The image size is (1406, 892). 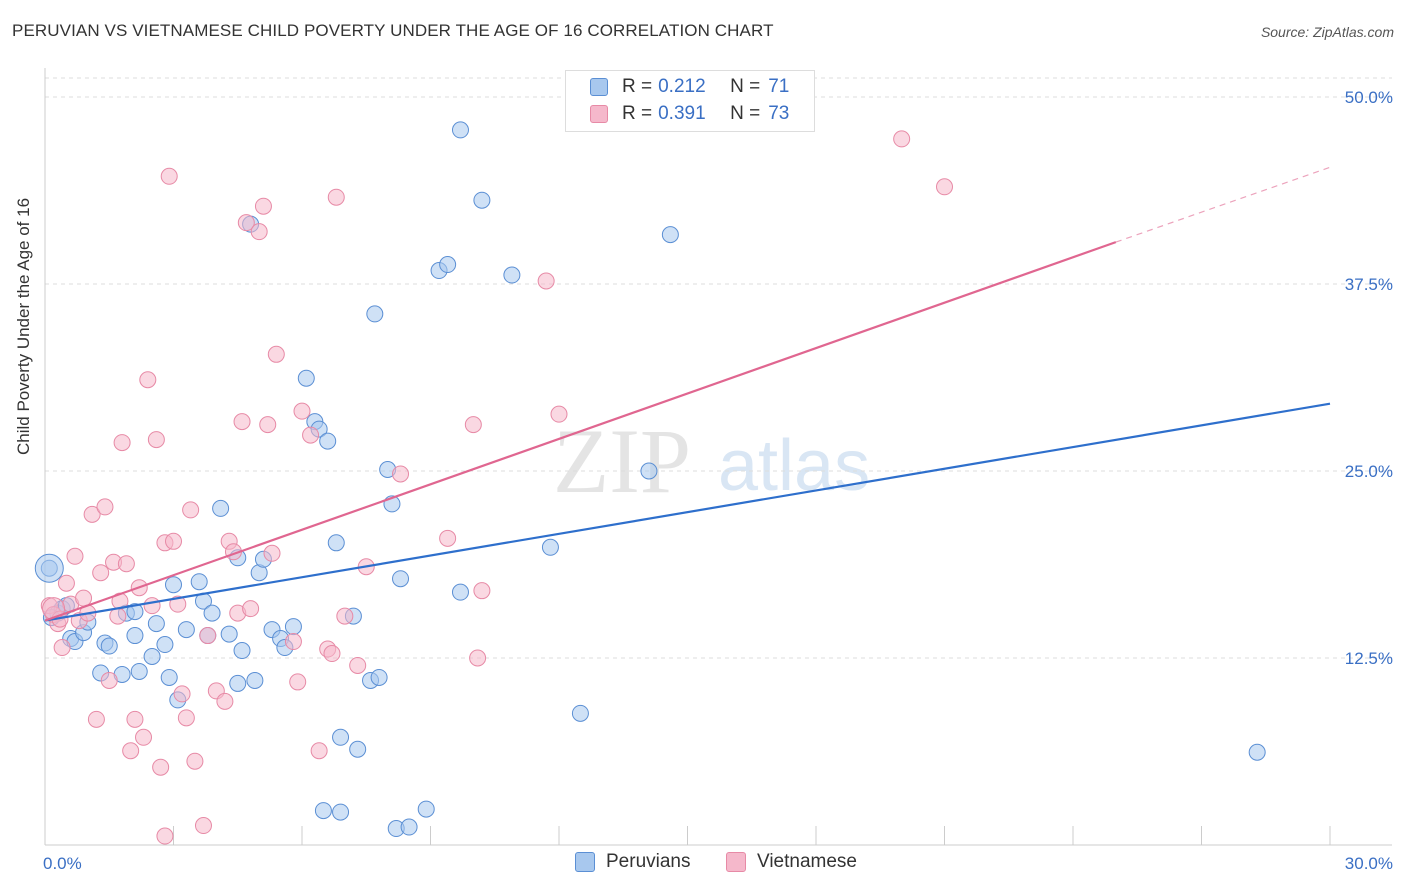 What do you see at coordinates (599, 87) in the screenshot?
I see `legend-swatch-peruvians` at bounding box center [599, 87].